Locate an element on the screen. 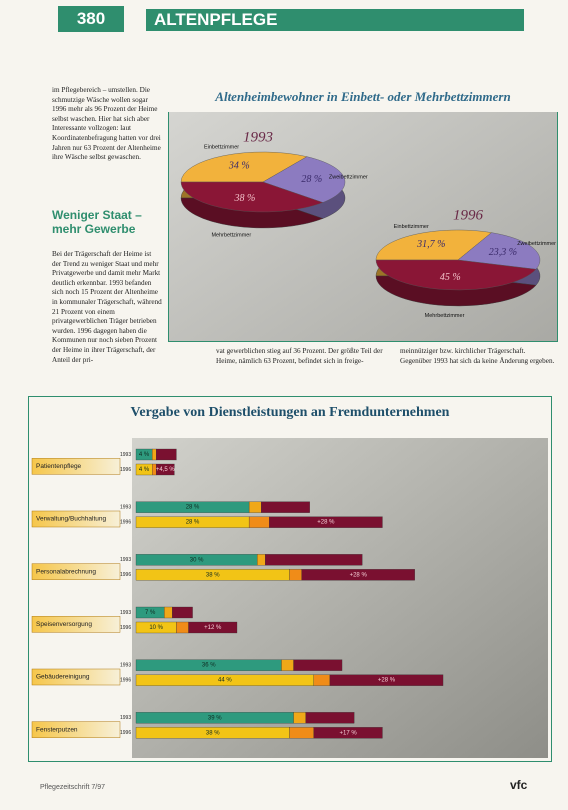 This screenshot has width=568, height=810. category-label: Gebäudereinigung is located at coordinates (63, 677).